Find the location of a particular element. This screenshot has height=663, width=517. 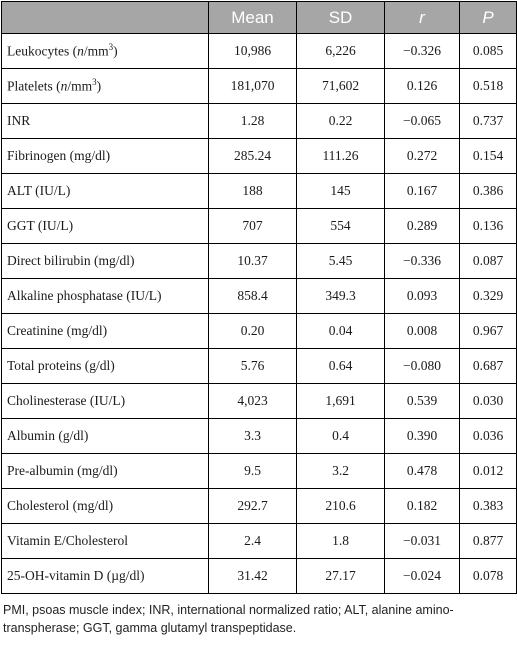

table-row: Platelets (n/mm3) 181,070 71,602 0.126 0.518 is located at coordinates (259, 86).